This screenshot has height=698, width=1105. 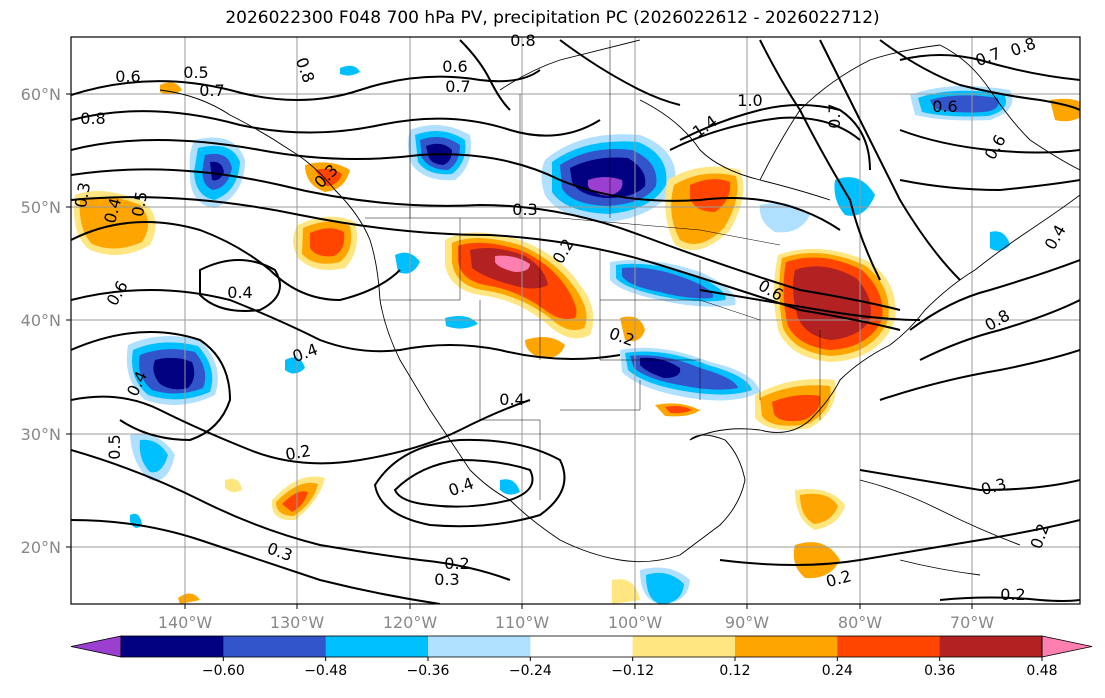 I want to click on latitude-labels: 60°N 50°N 40°N 30°N 20°N, so click(x=41, y=321).